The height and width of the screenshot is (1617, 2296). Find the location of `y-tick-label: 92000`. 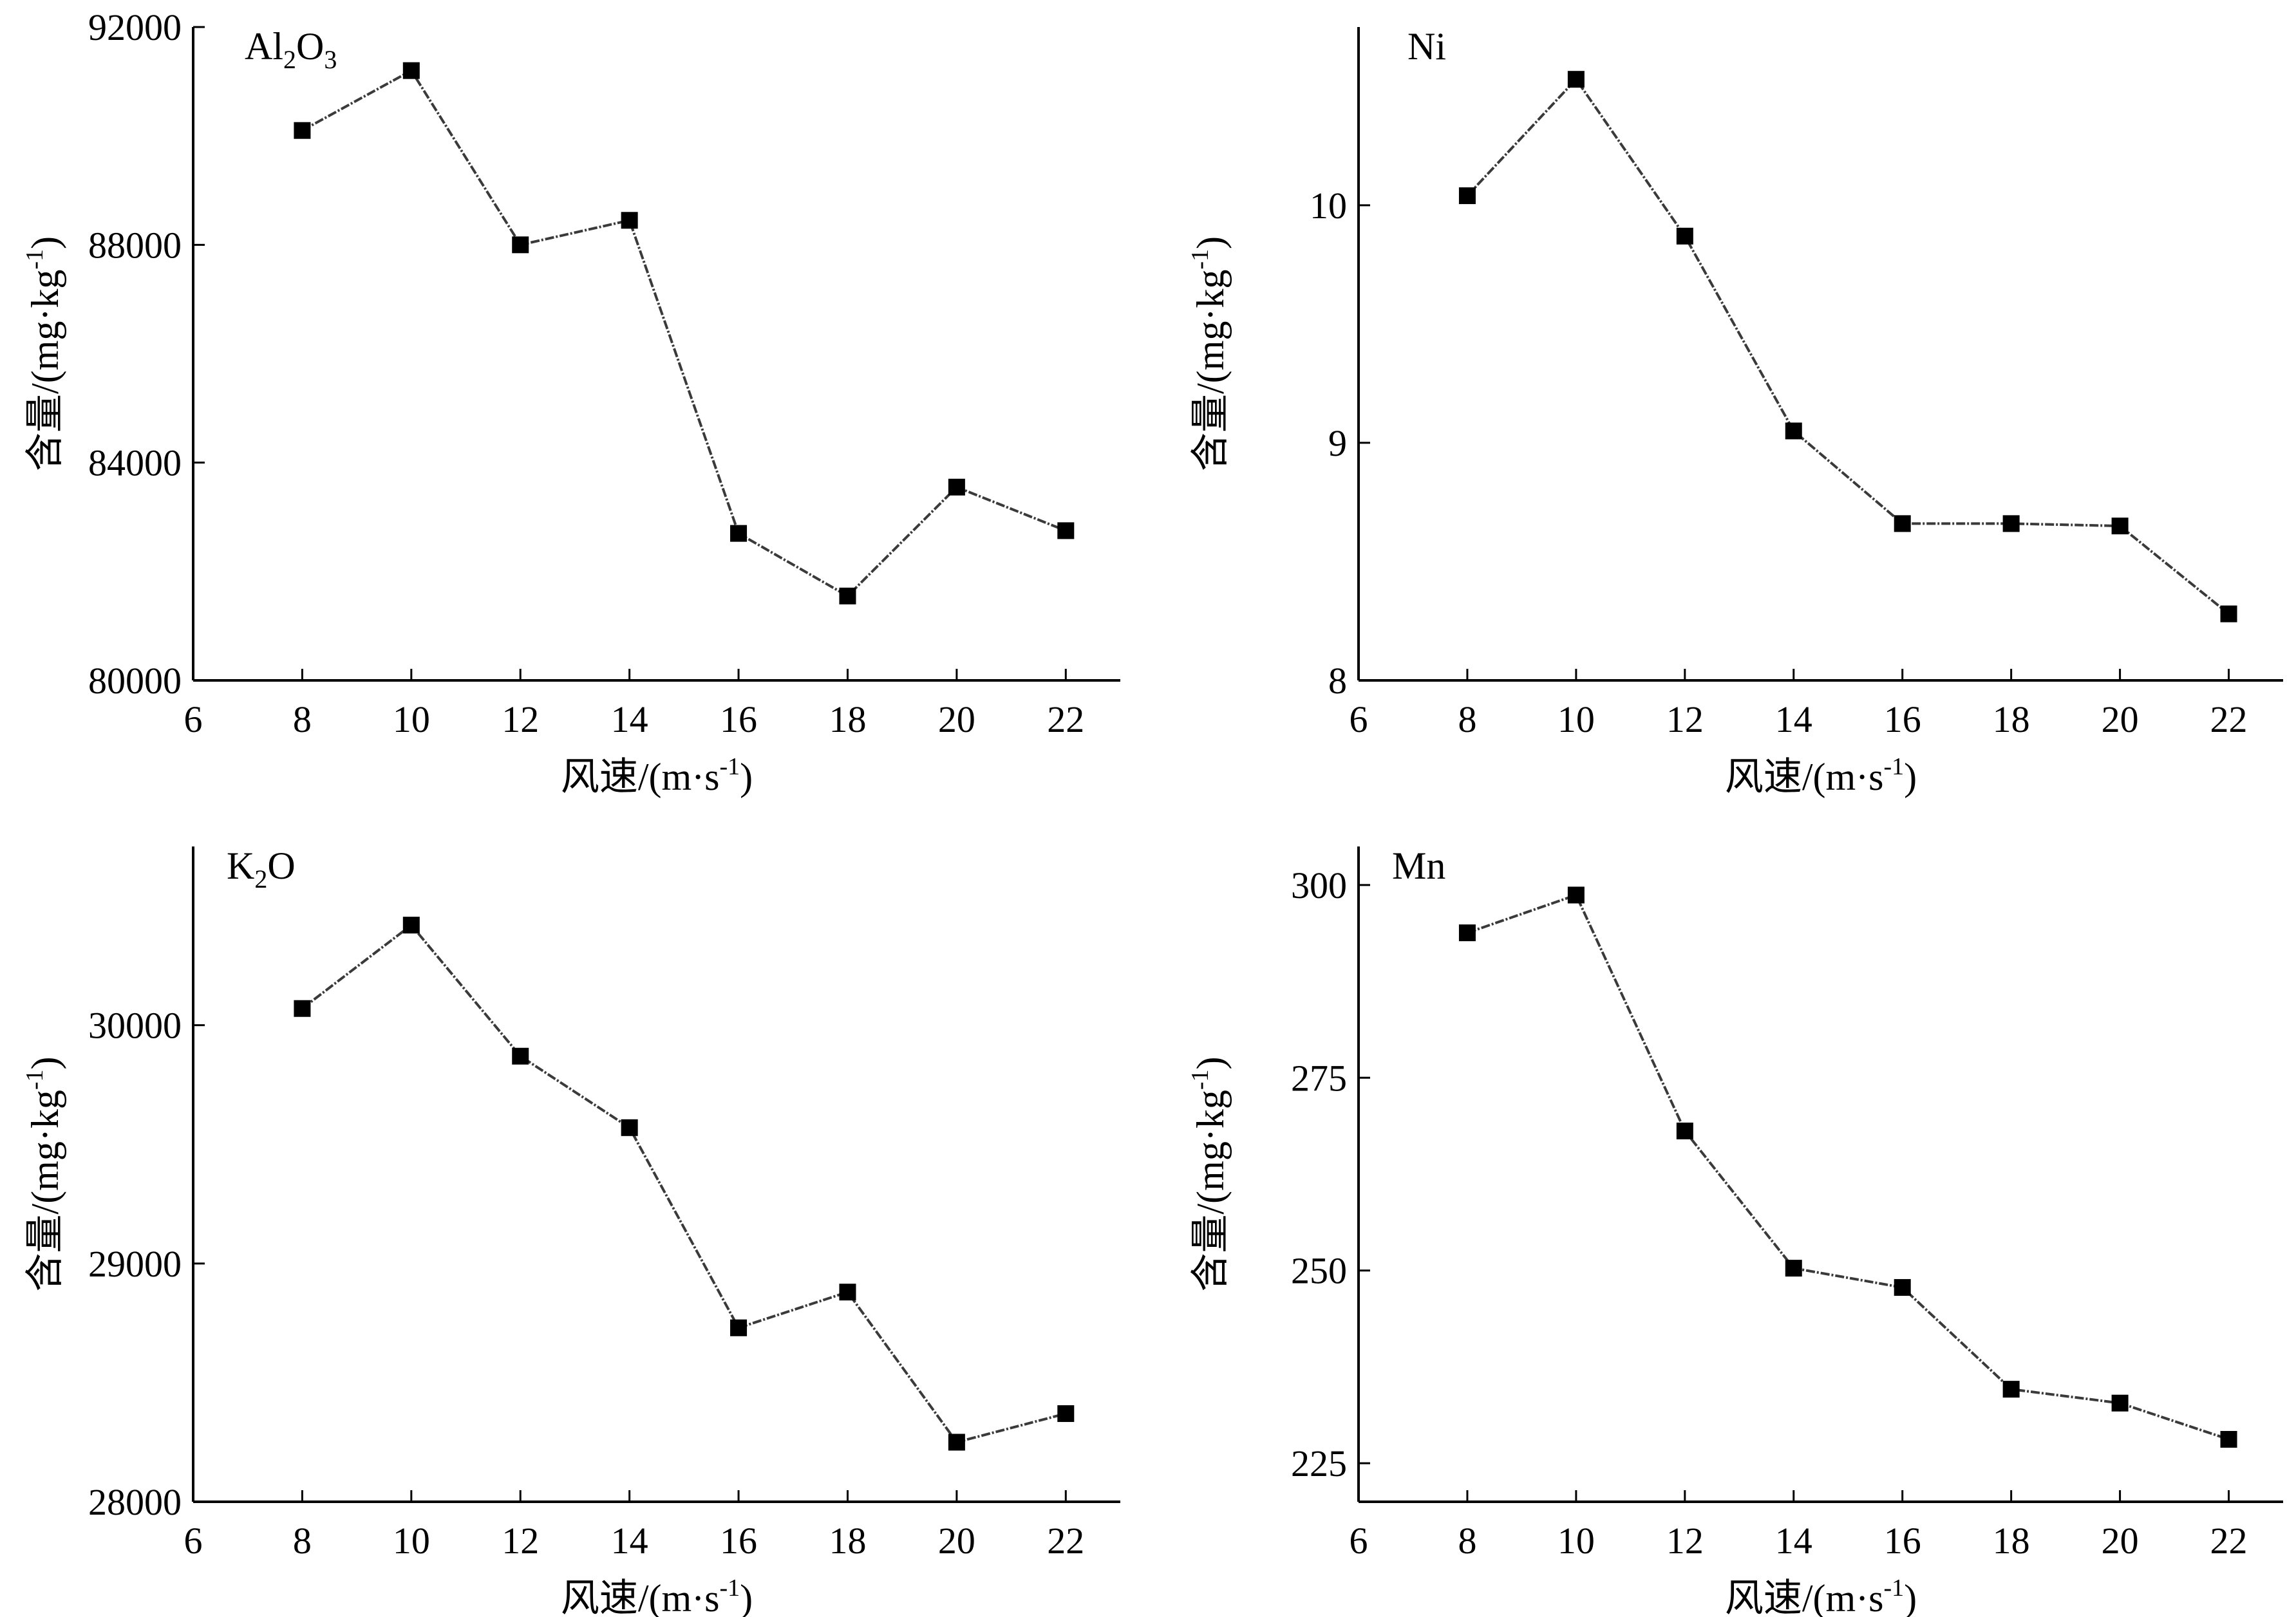

y-tick-label: 92000 is located at coordinates (135, 27).